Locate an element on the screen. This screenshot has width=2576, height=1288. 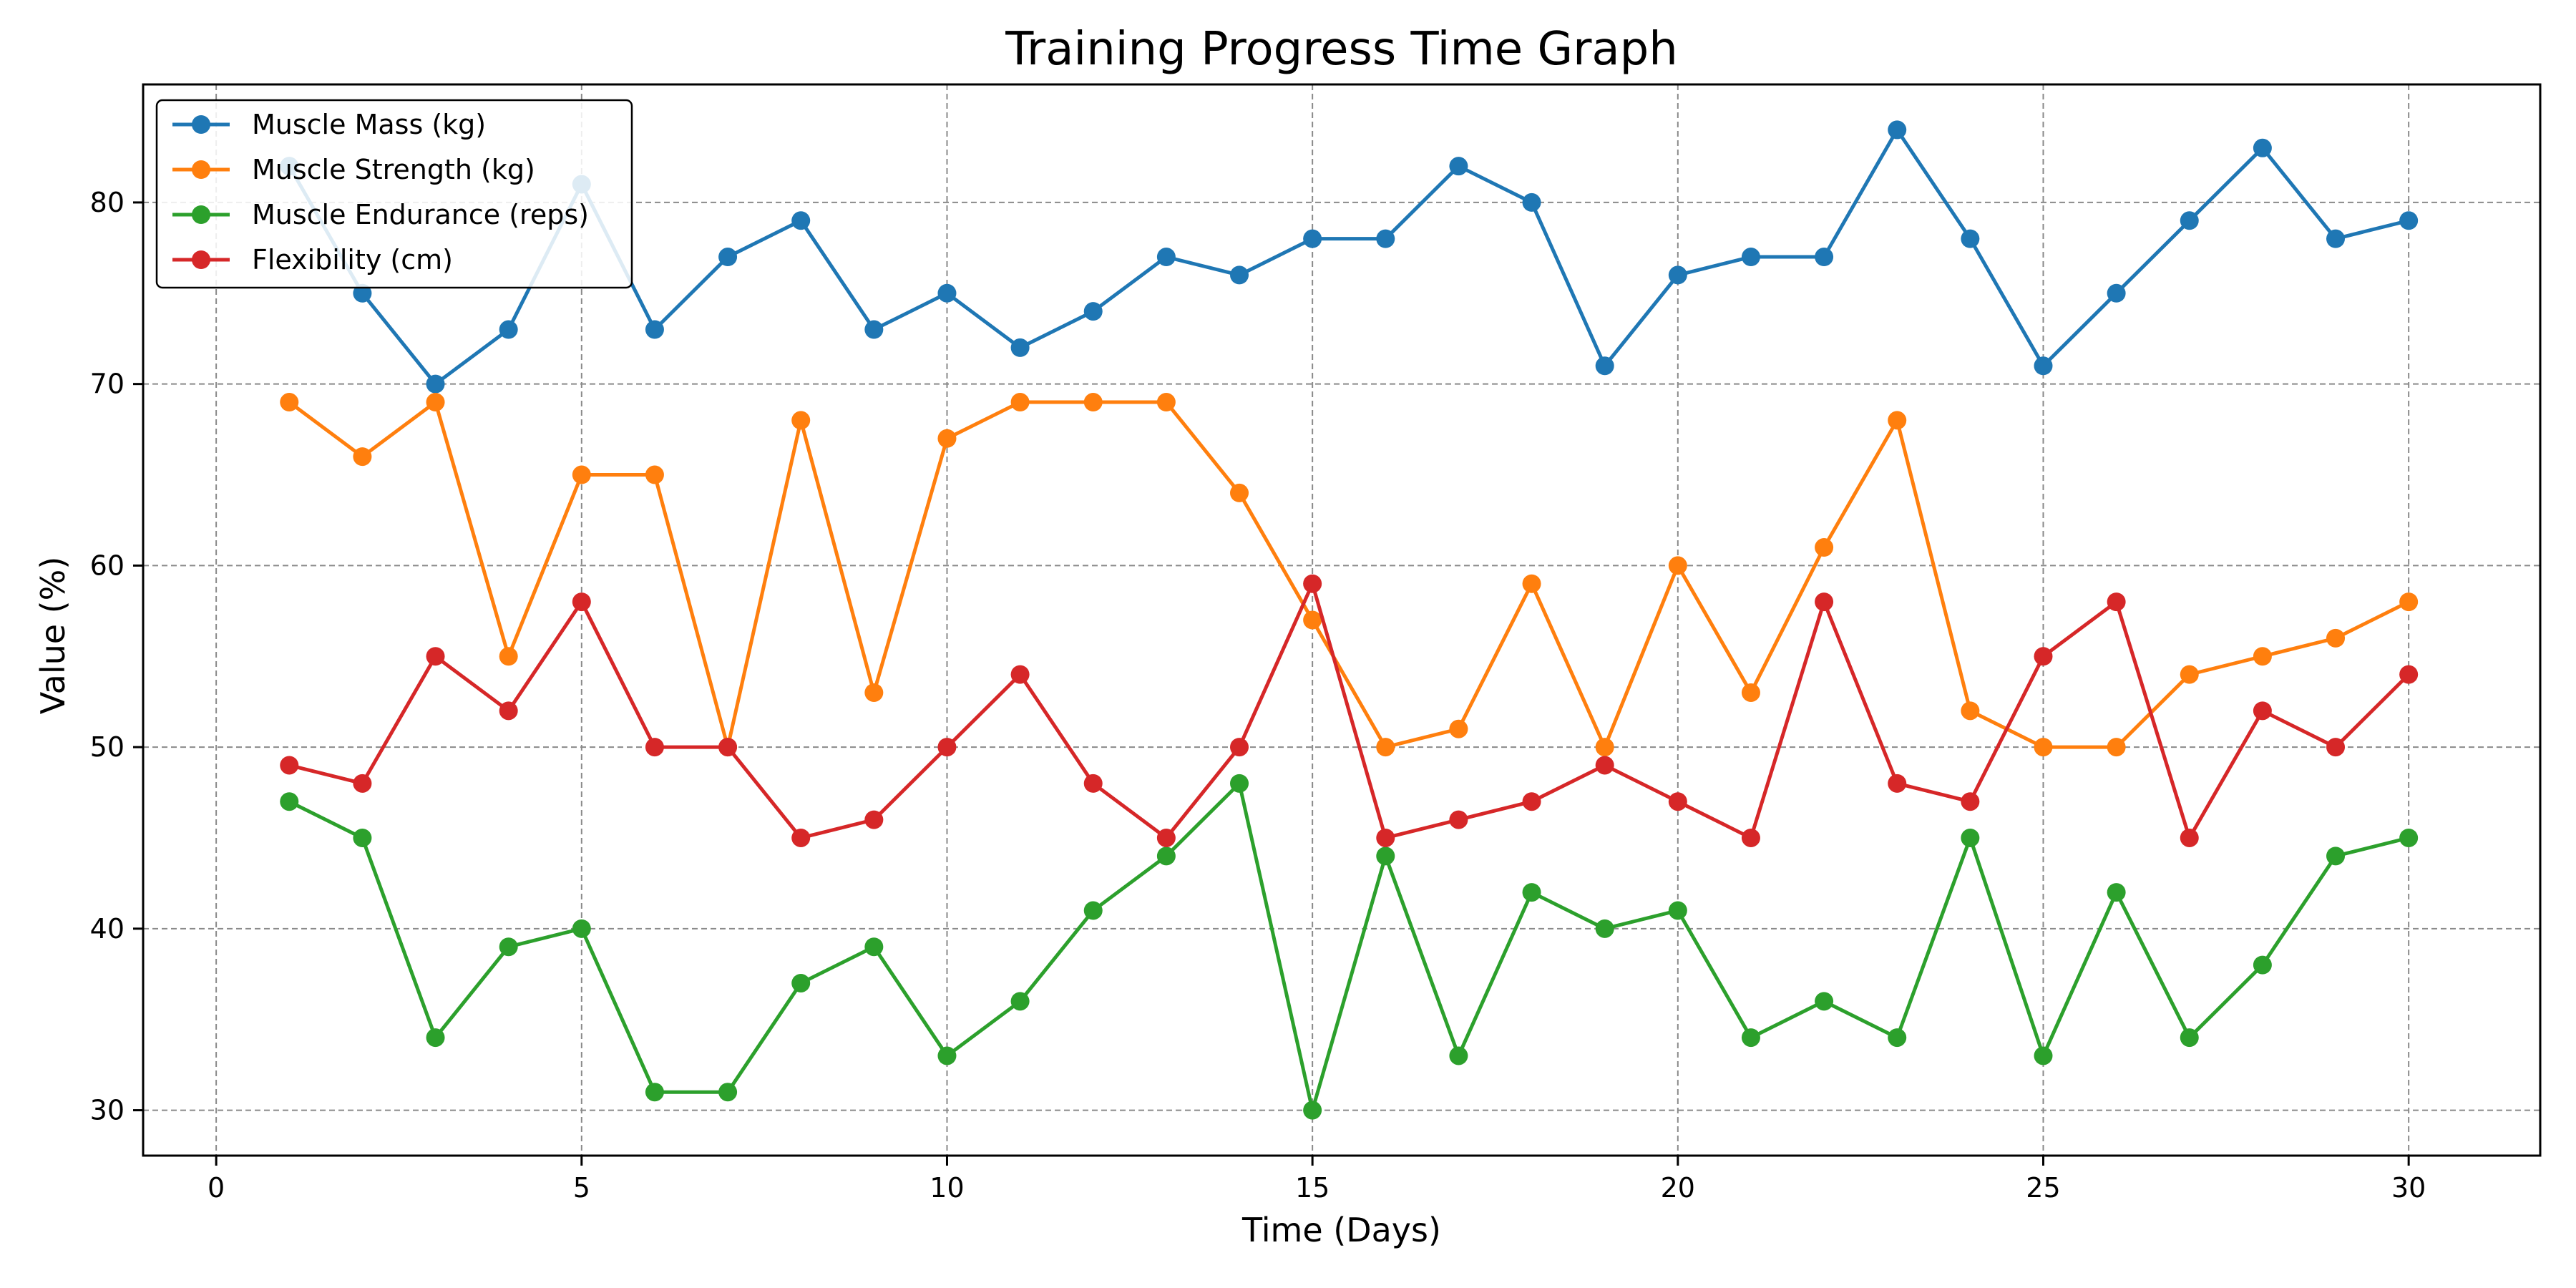
legend-item: Muscle Strength (kg) is located at coordinates (353, 169).